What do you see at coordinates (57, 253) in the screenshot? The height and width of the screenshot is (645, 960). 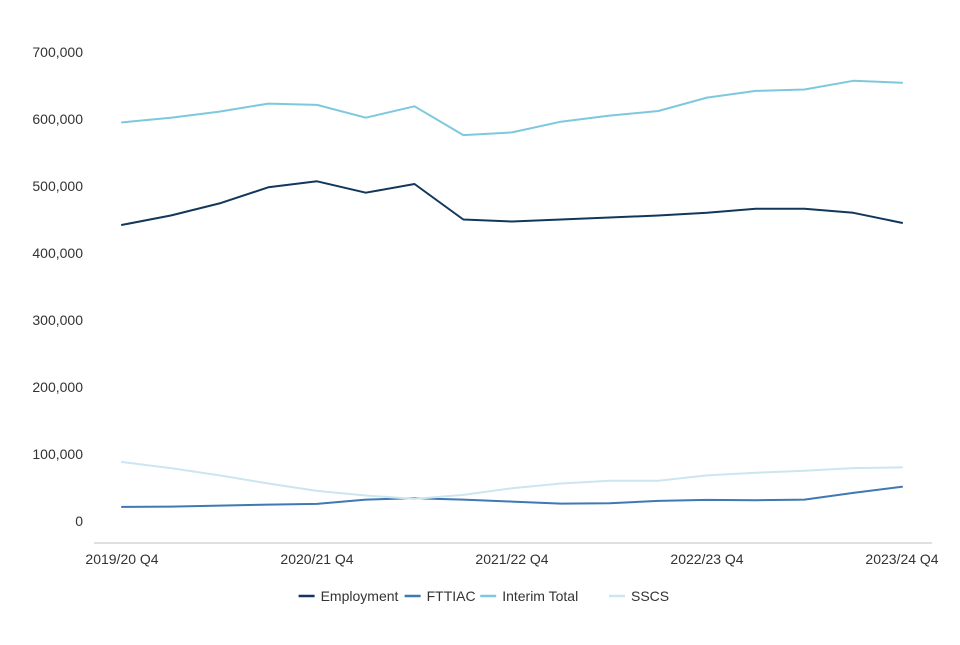 I see `y-tick-label: 400,000` at bounding box center [57, 253].